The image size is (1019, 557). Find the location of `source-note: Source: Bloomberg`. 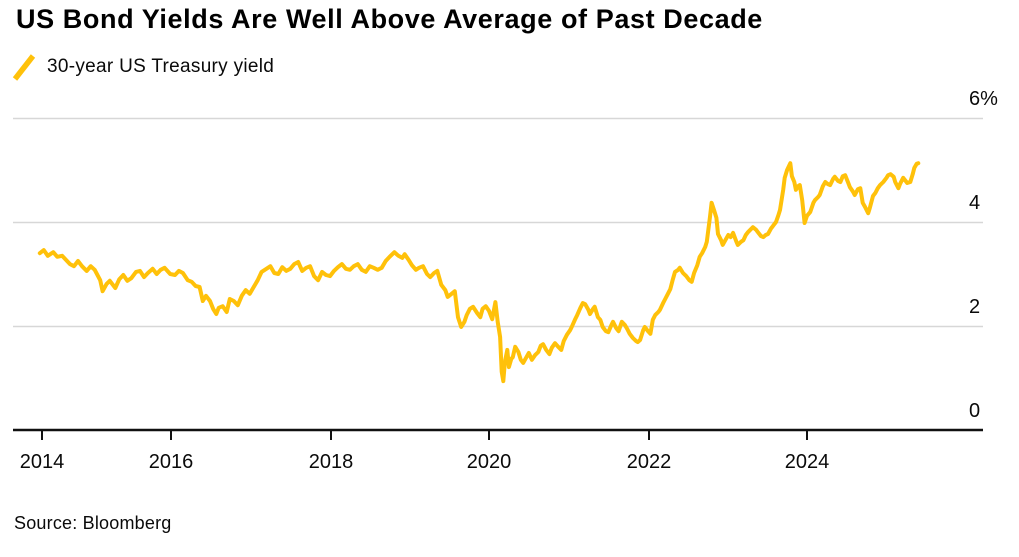

source-note: Source: Bloomberg is located at coordinates (93, 523).